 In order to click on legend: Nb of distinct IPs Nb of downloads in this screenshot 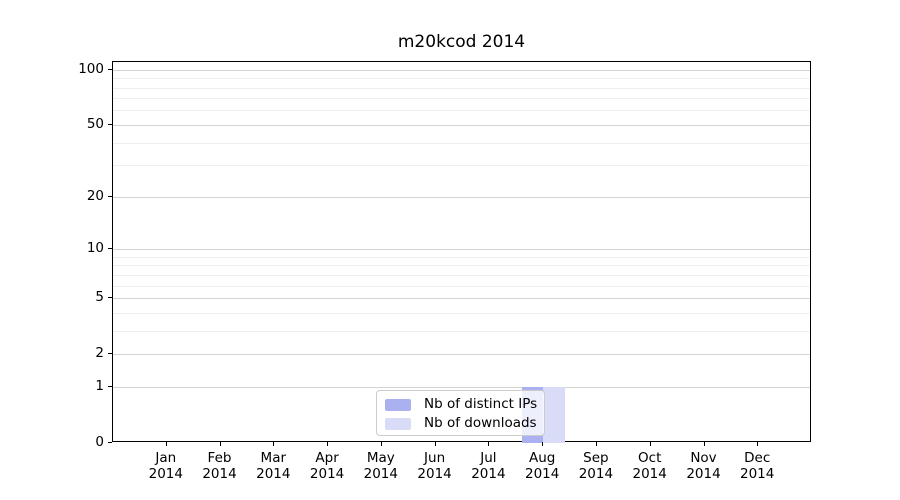, I will do `click(460, 413)`.